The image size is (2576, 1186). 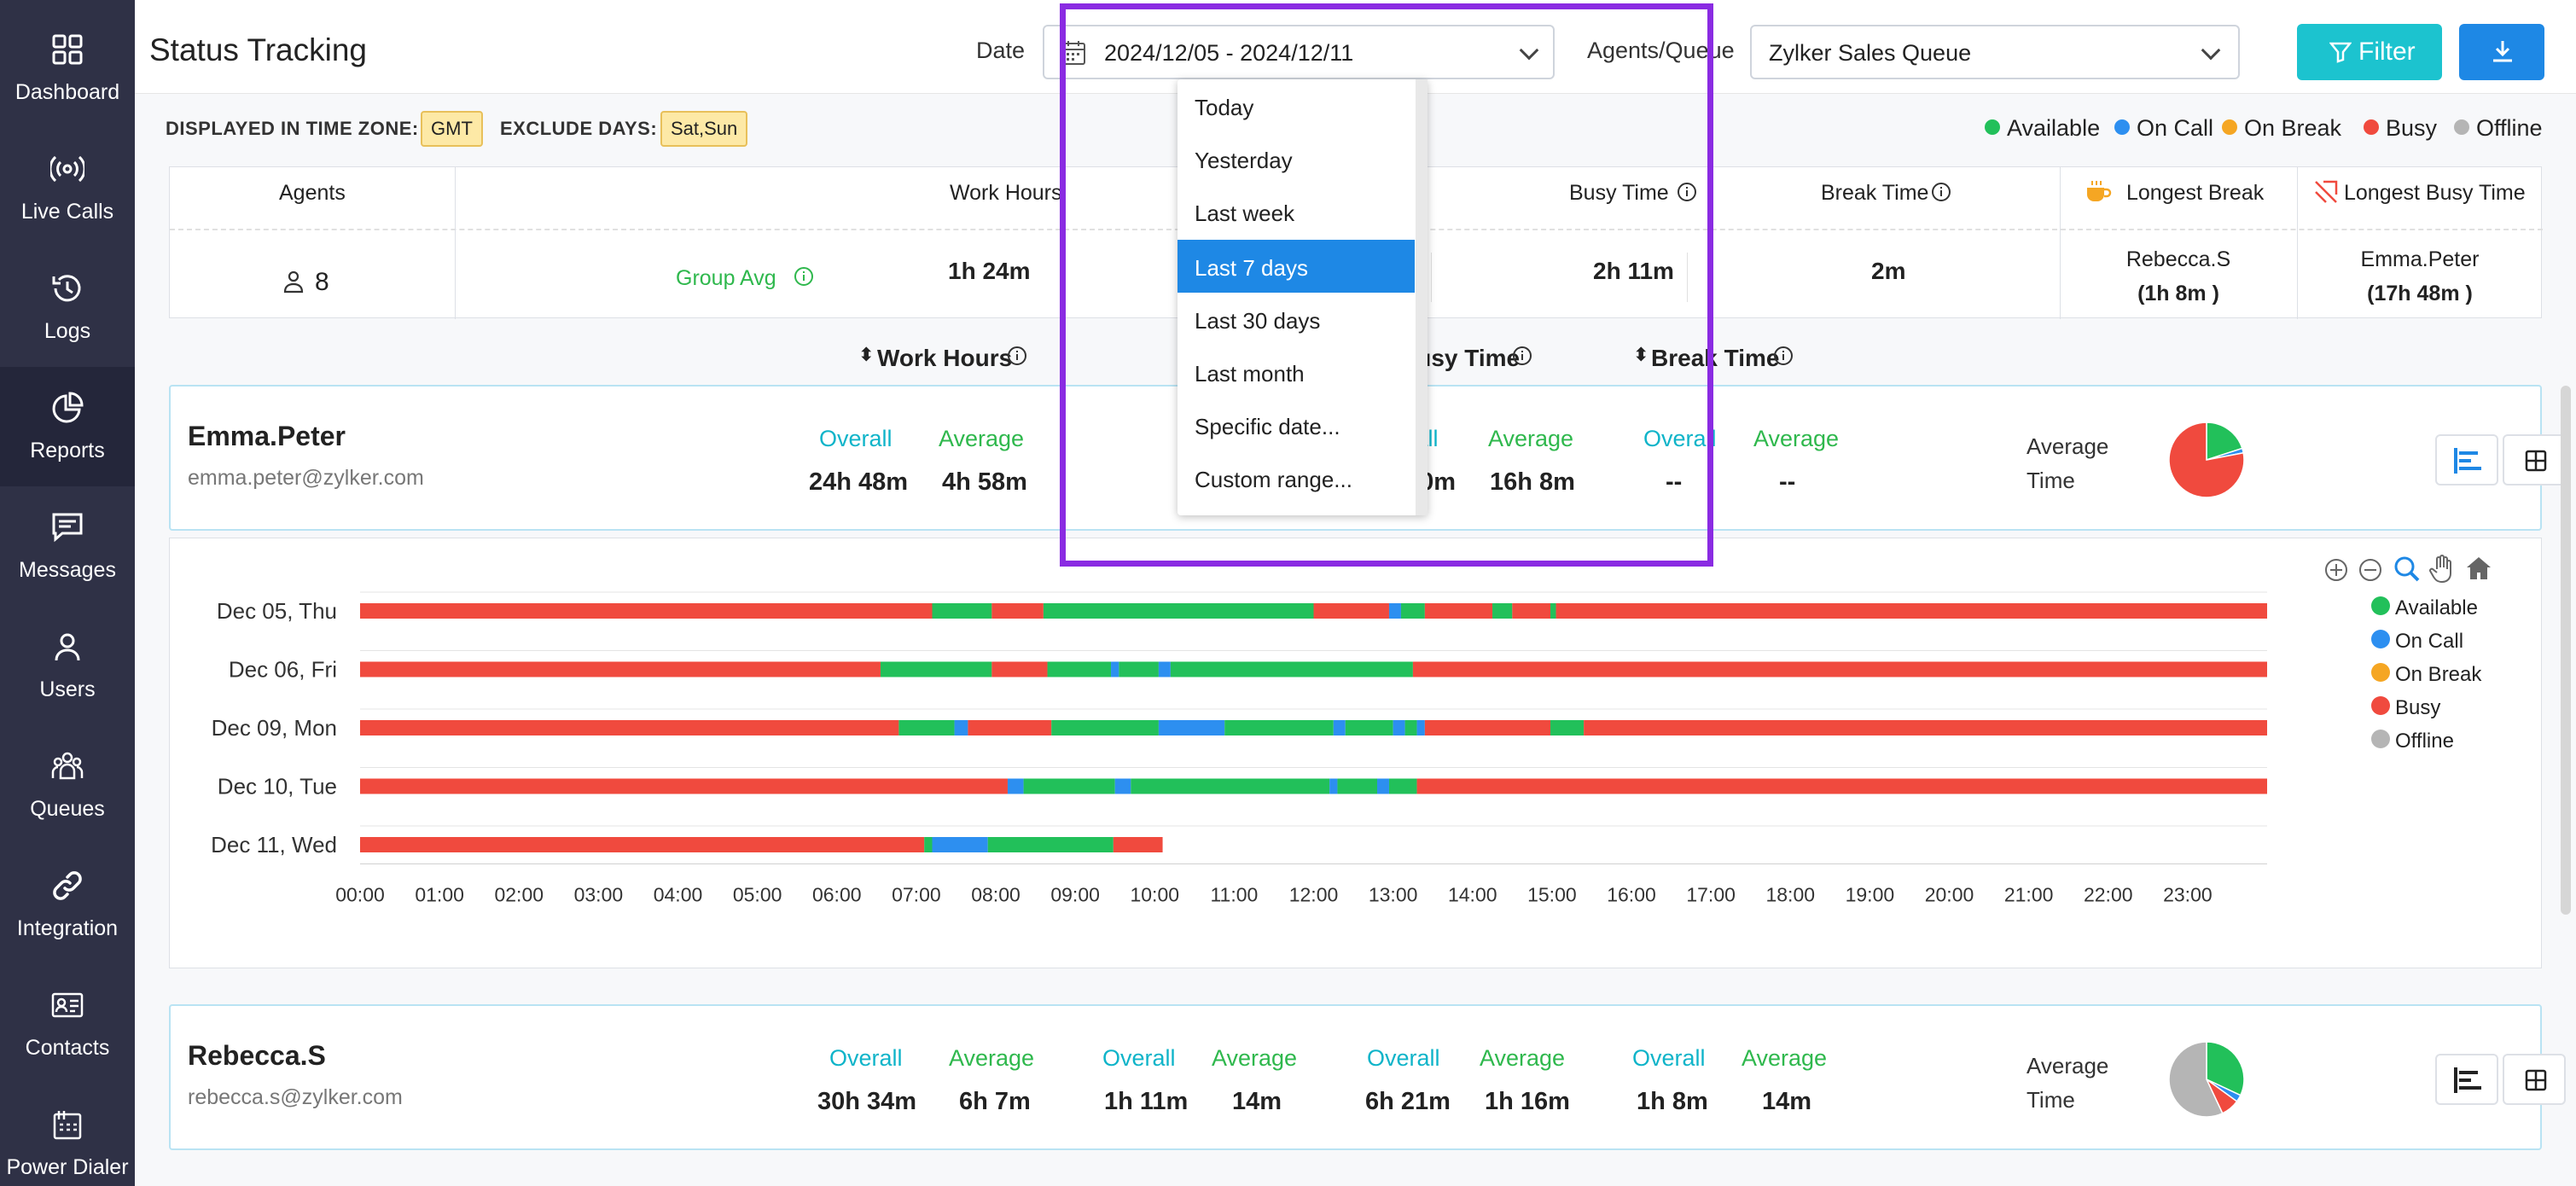 I want to click on date-option-last-30-days: Last 30 days, so click(x=1258, y=321).